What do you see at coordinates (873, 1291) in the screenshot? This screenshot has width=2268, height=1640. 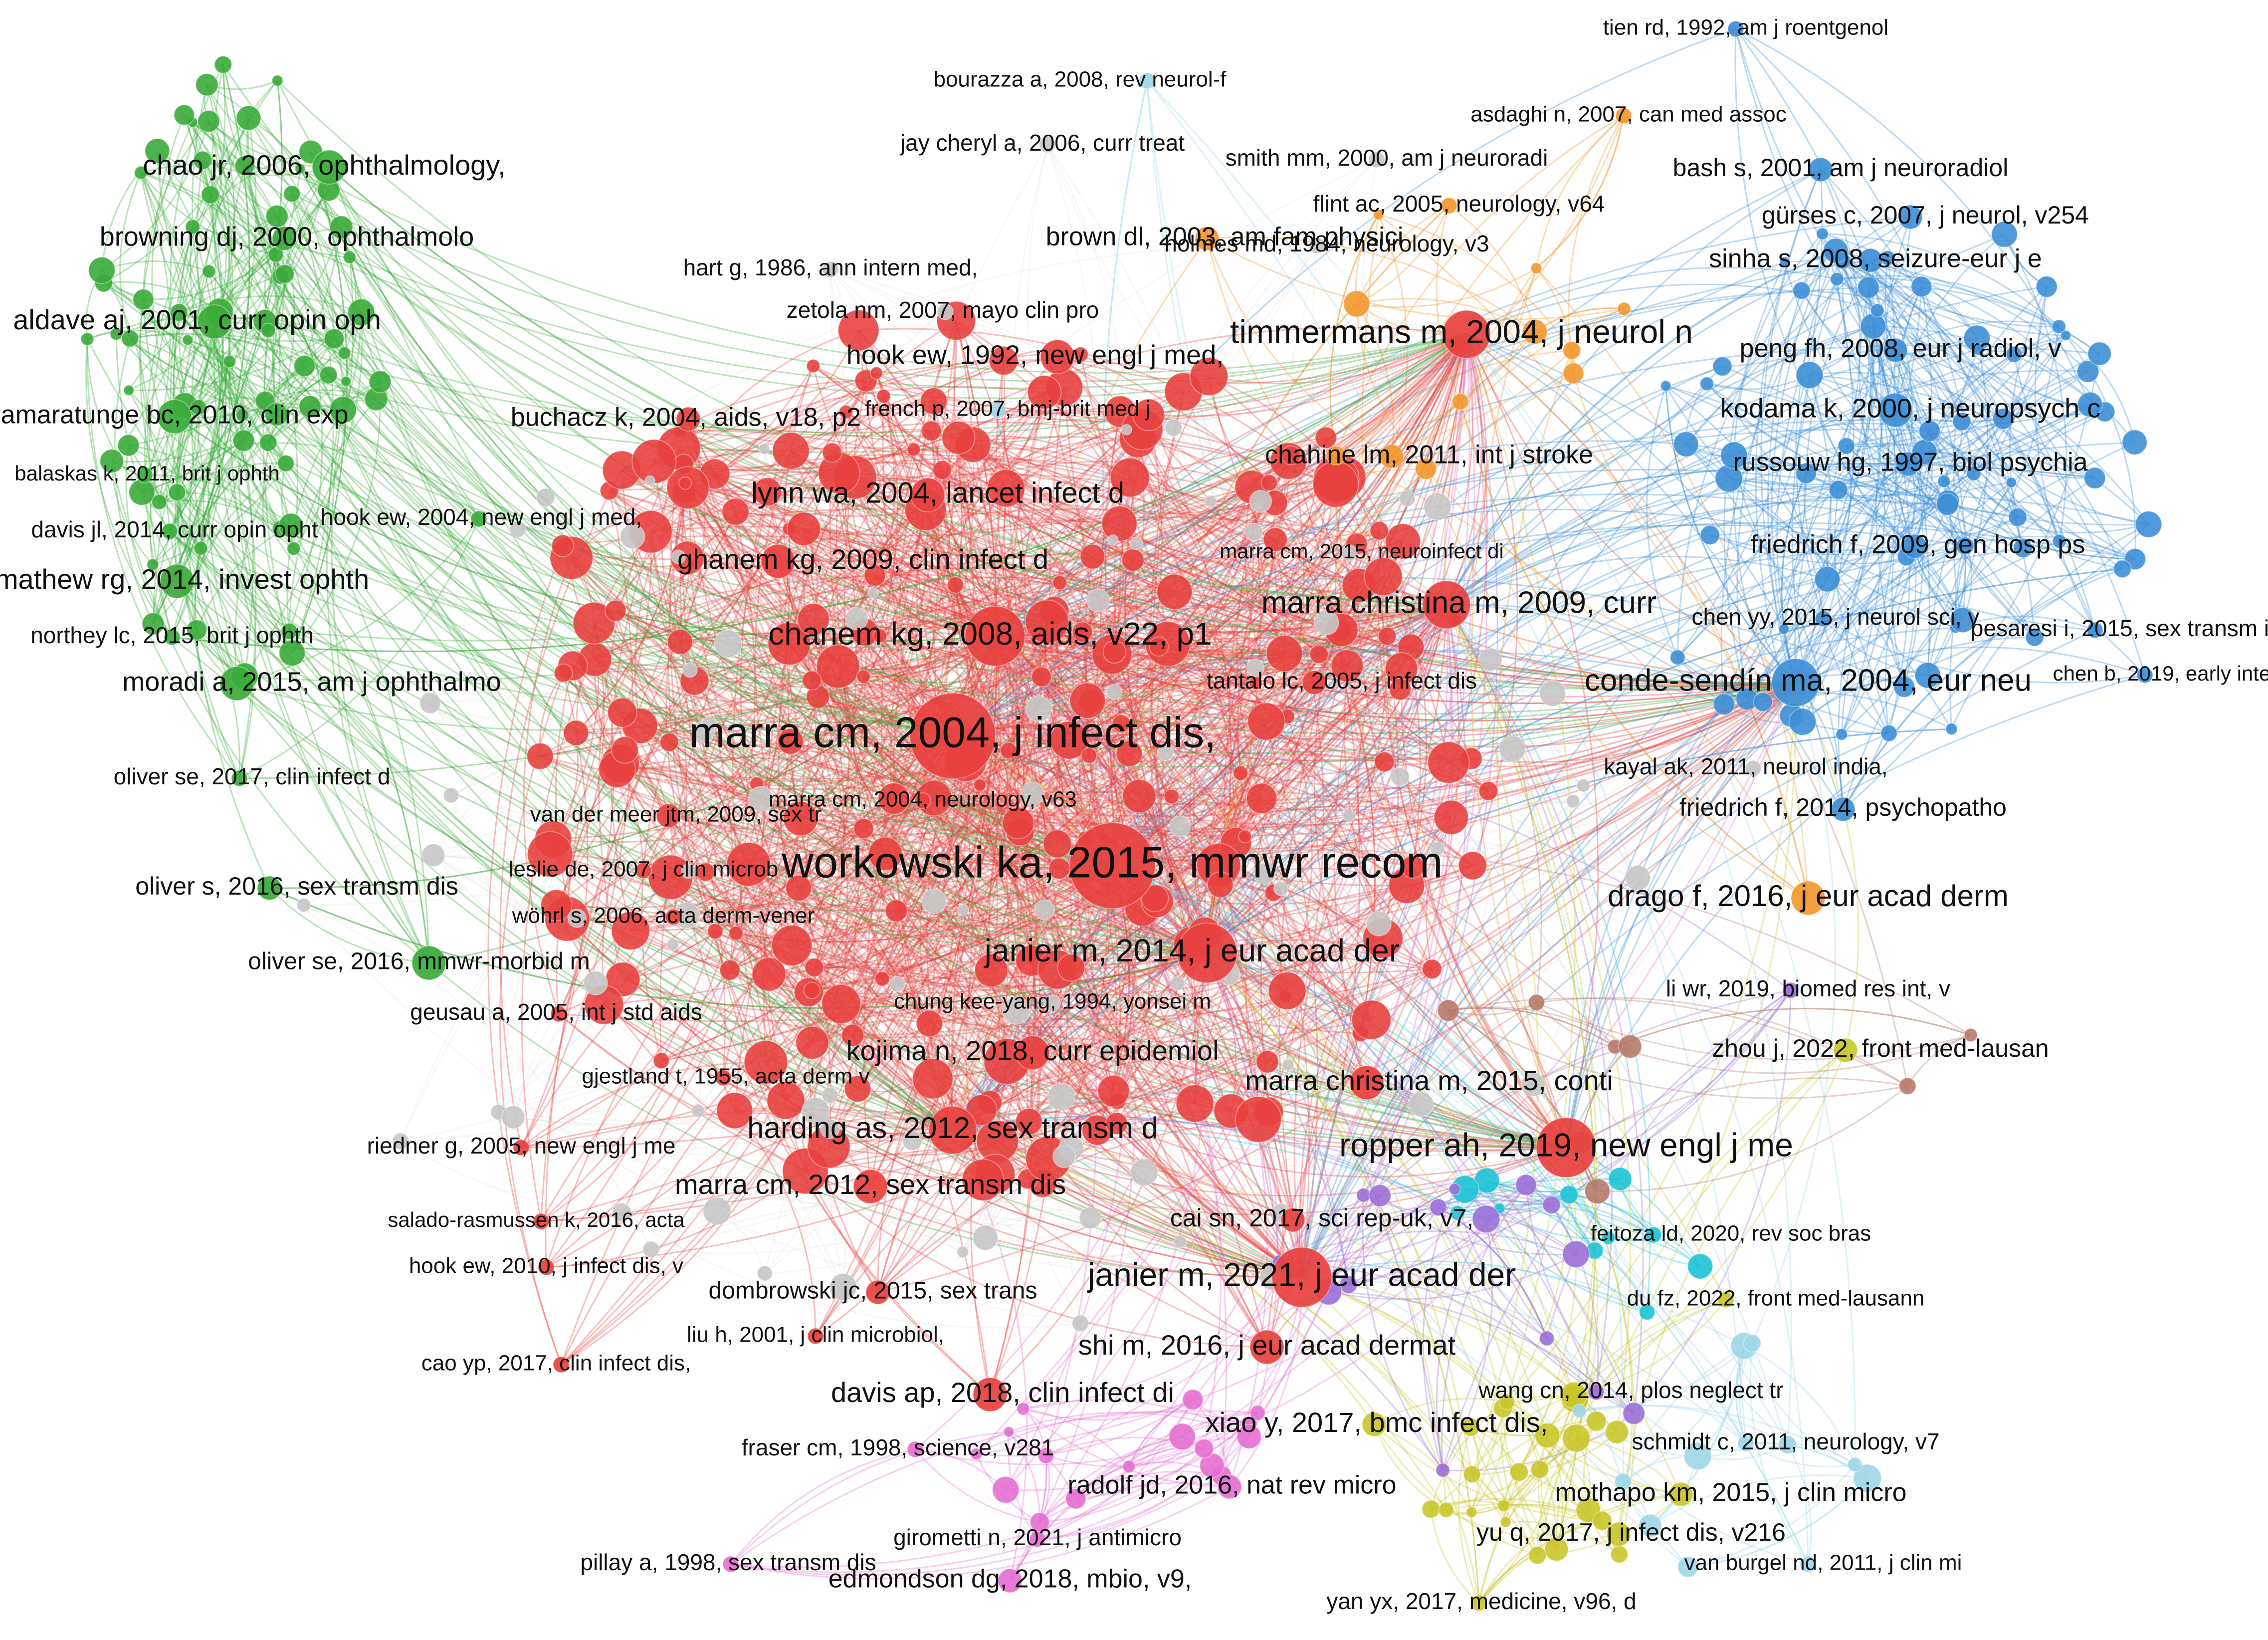 I see `node-label: dombrowski jc, 2015, sex trans` at bounding box center [873, 1291].